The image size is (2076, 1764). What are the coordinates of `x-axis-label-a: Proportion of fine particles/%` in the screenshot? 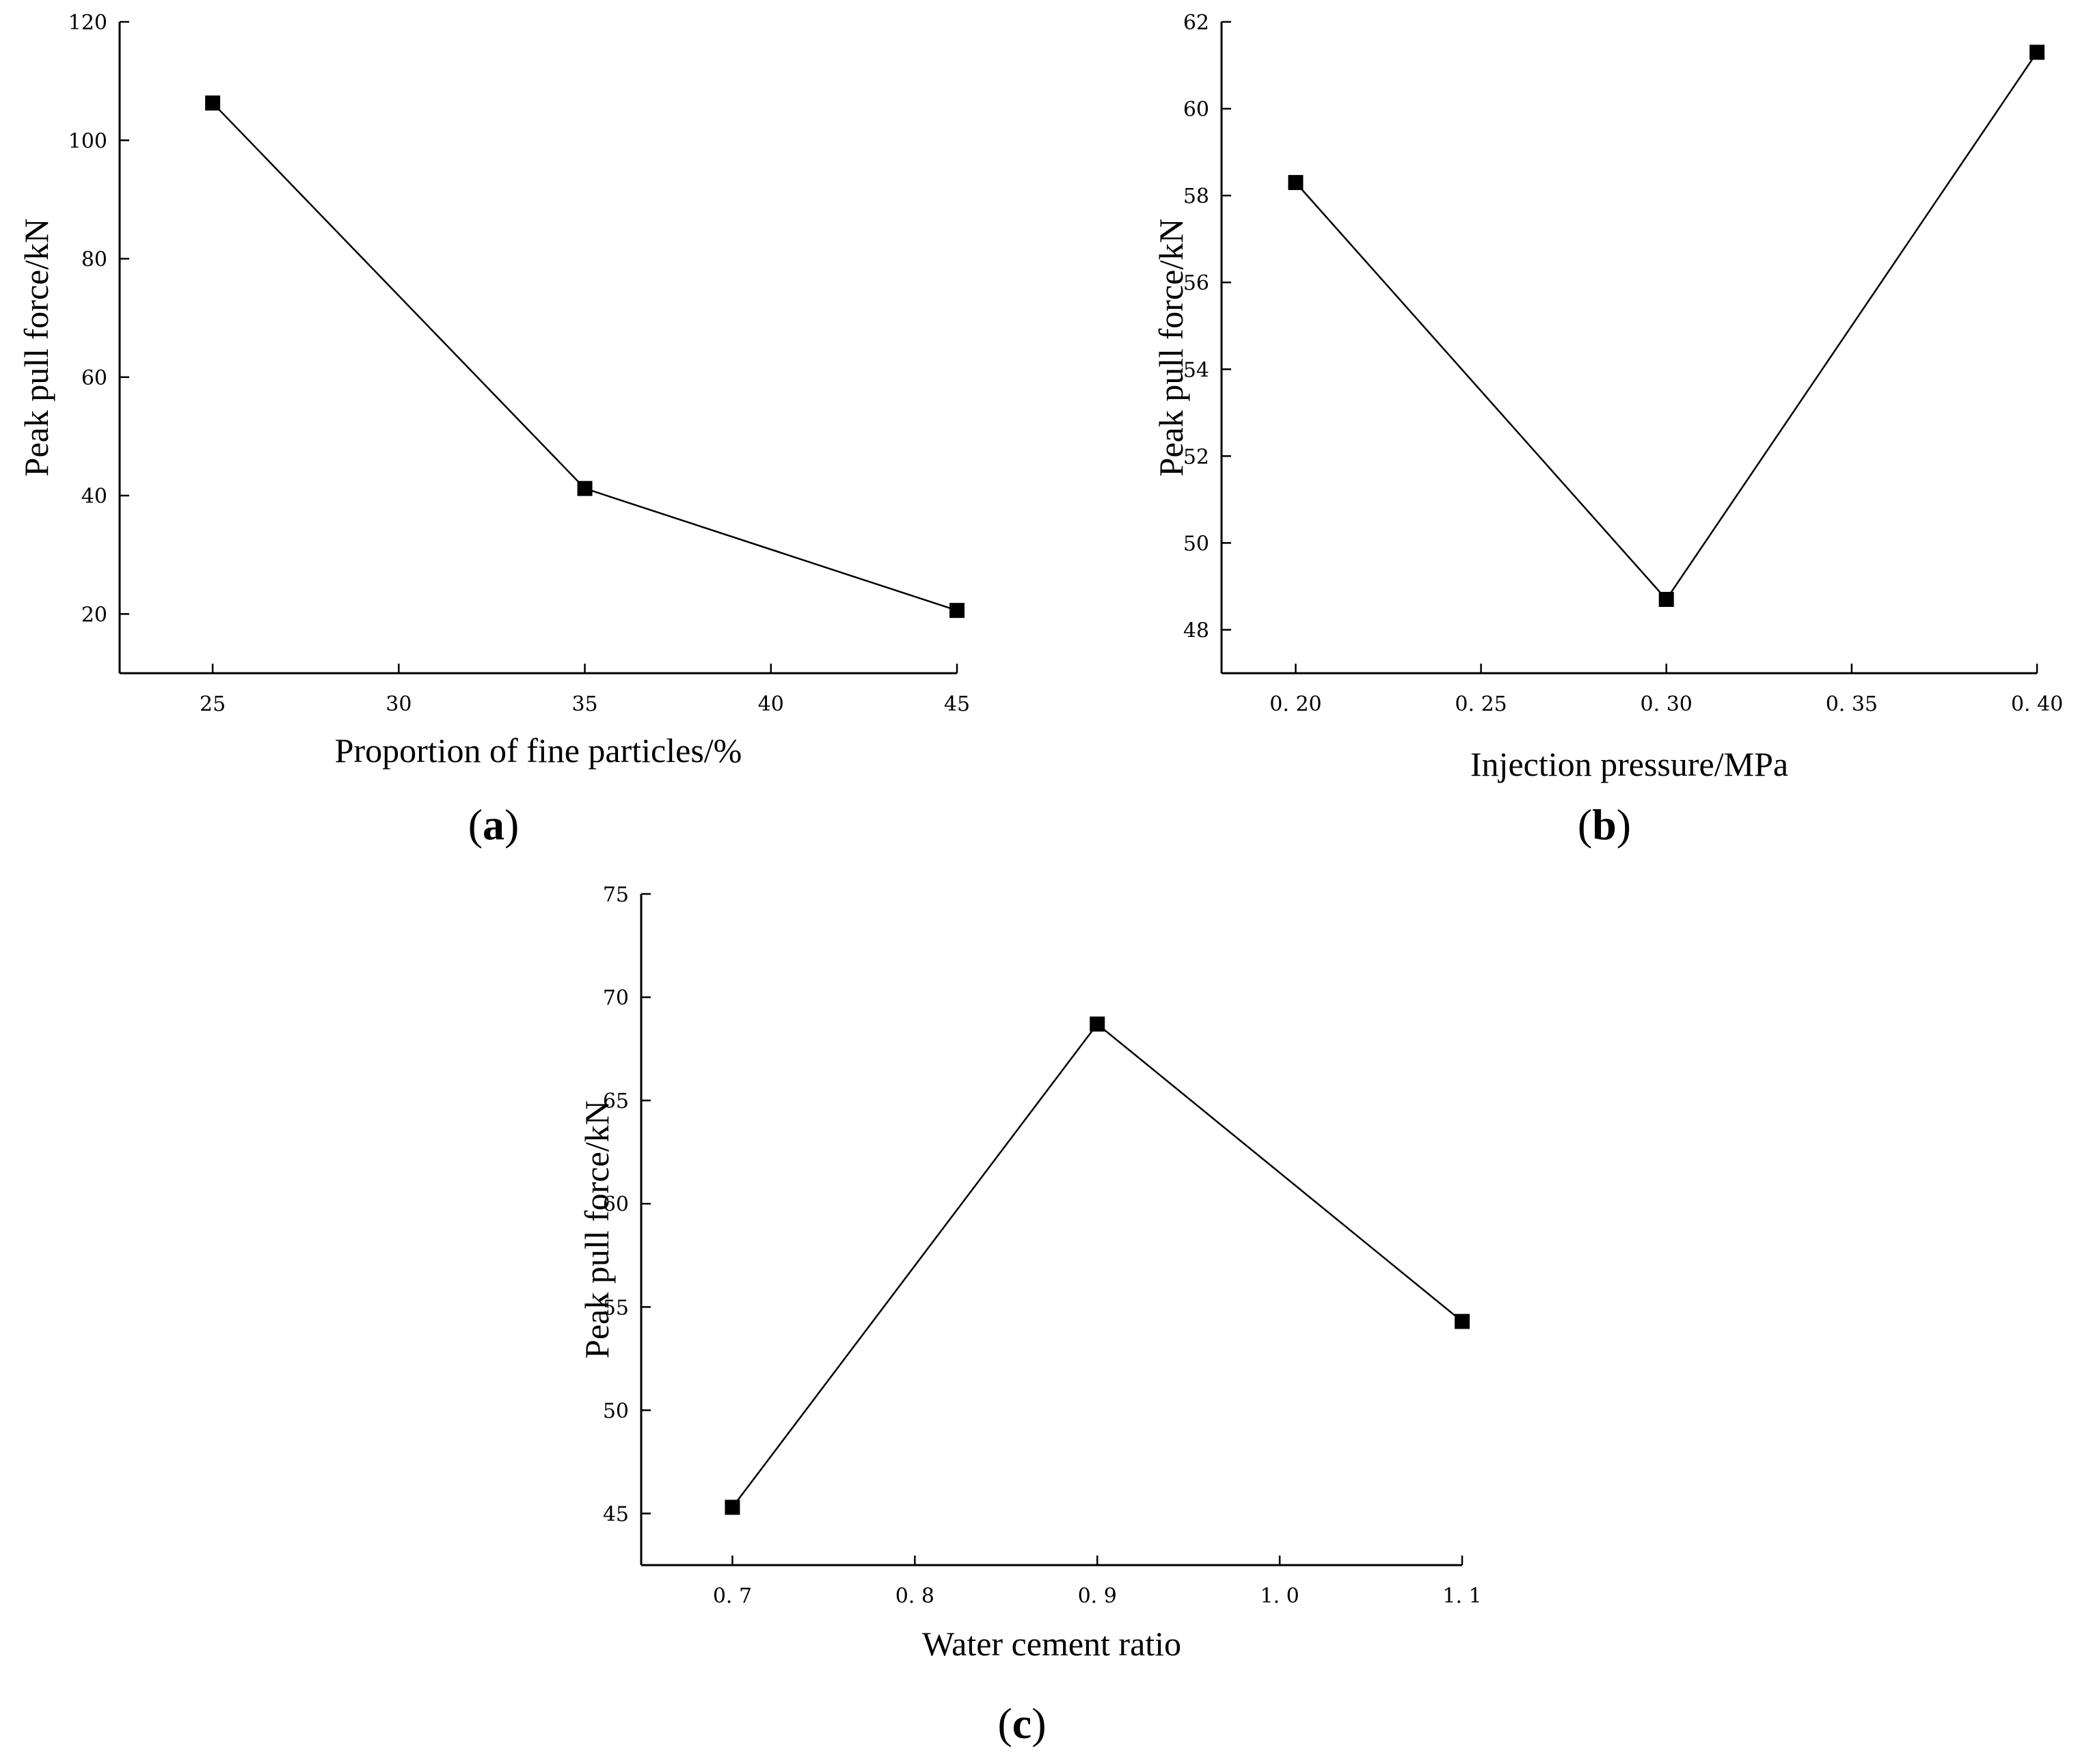 It's located at (538, 750).